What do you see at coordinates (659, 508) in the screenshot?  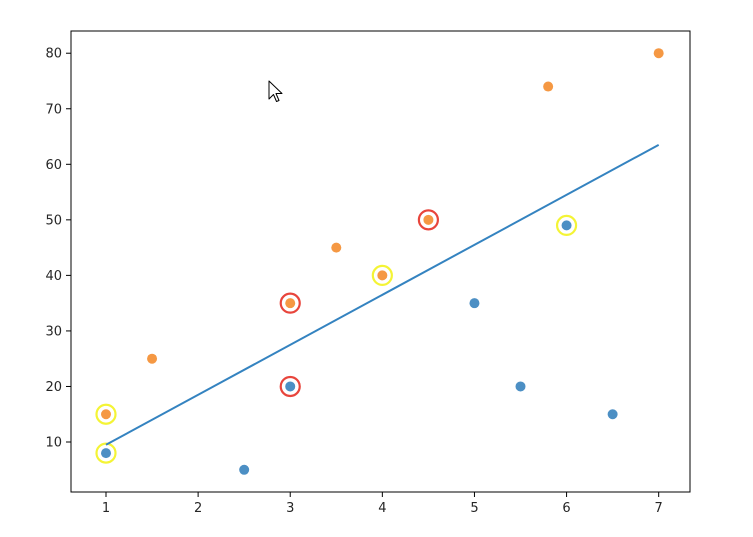 I see `x-tick-label-6: 7` at bounding box center [659, 508].